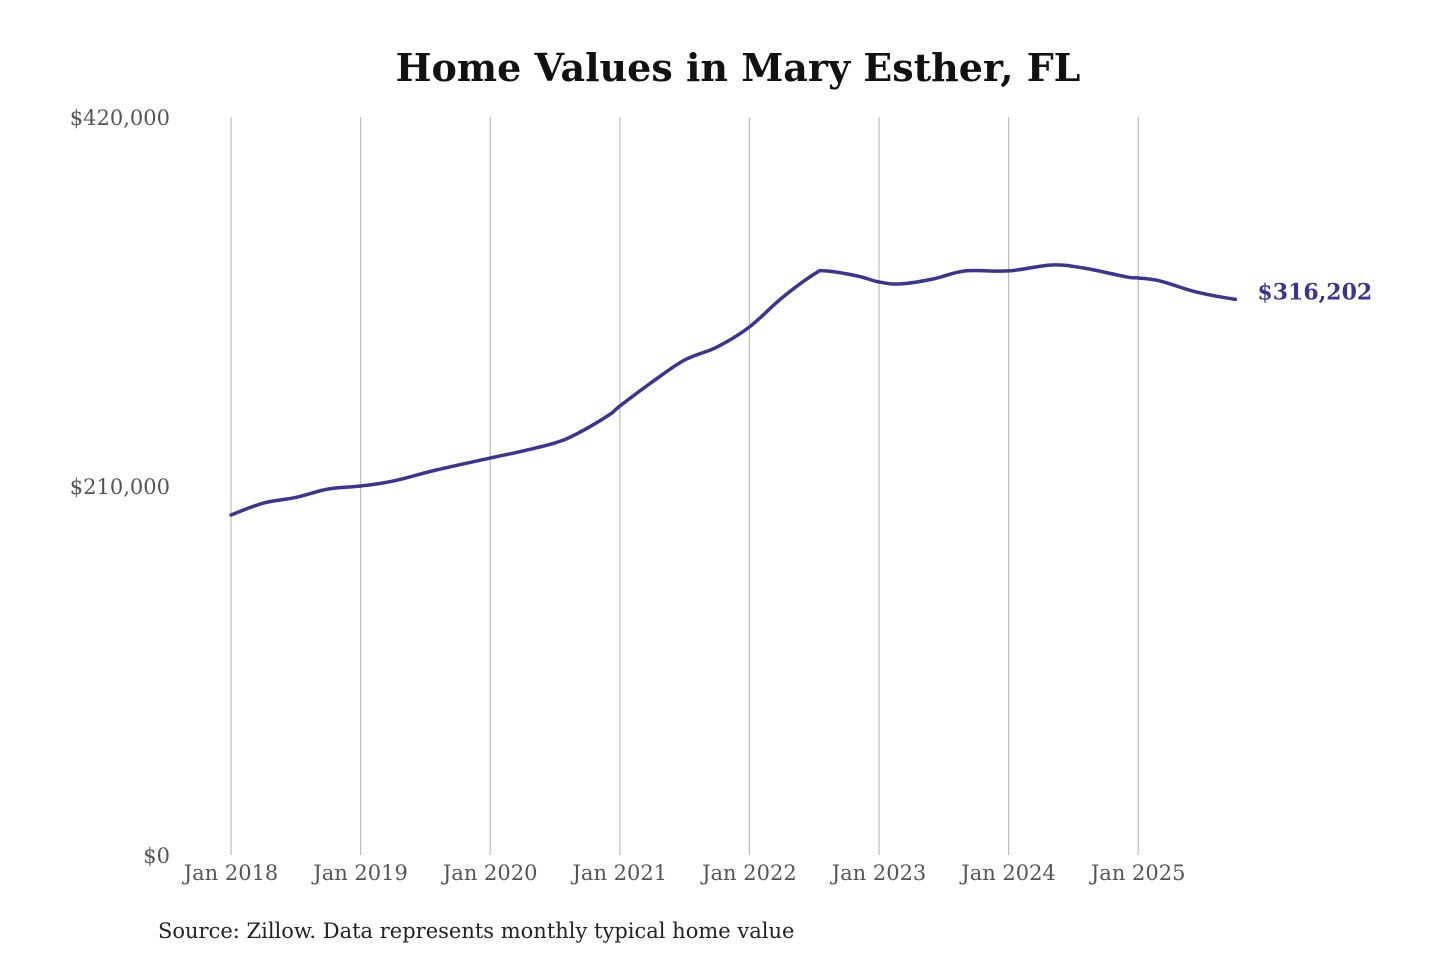 This screenshot has width=1440, height=960. I want to click on end-value-label: $316,202, so click(1314, 292).